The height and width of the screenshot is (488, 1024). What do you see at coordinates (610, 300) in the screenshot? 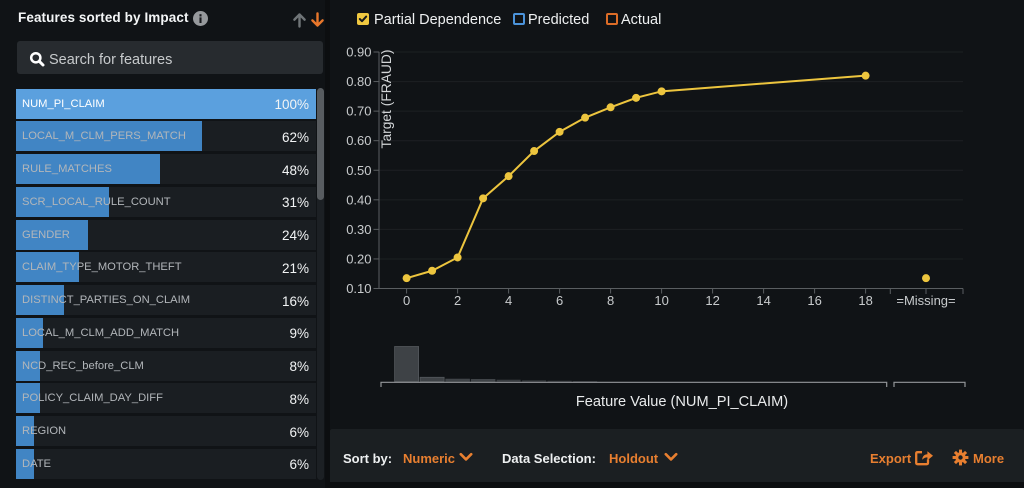
I see `svg-text: 8` at bounding box center [610, 300].